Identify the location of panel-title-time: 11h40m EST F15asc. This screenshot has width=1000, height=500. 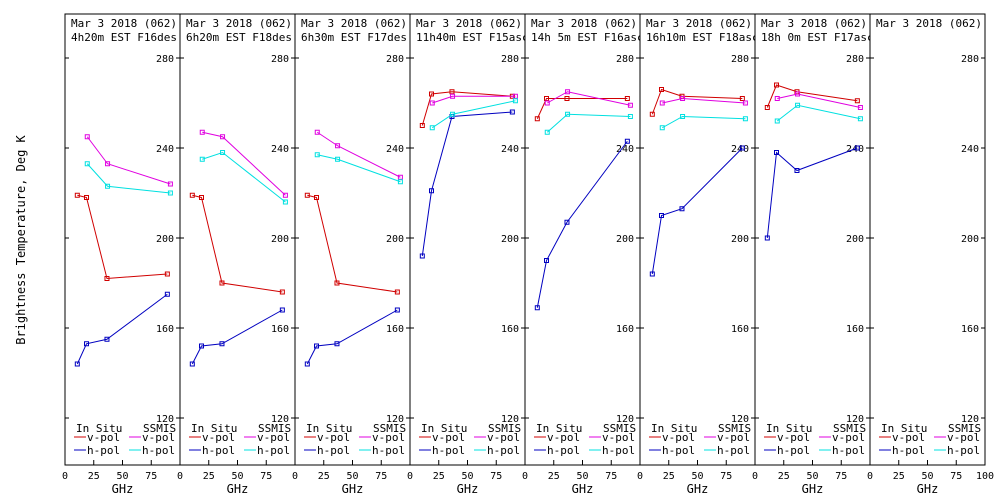
(472, 37).